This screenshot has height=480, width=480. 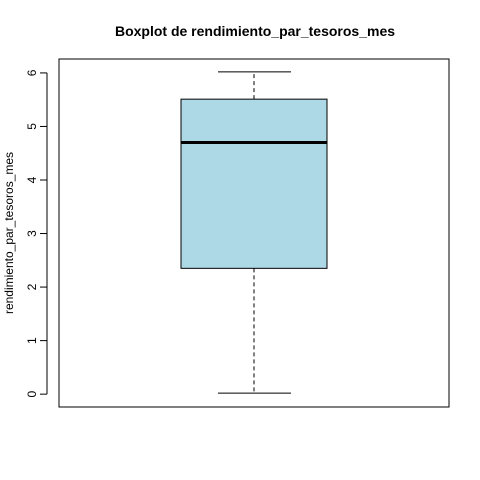 I want to click on y-axis: 0 1 2 3 4 5 6, so click(x=36, y=233).